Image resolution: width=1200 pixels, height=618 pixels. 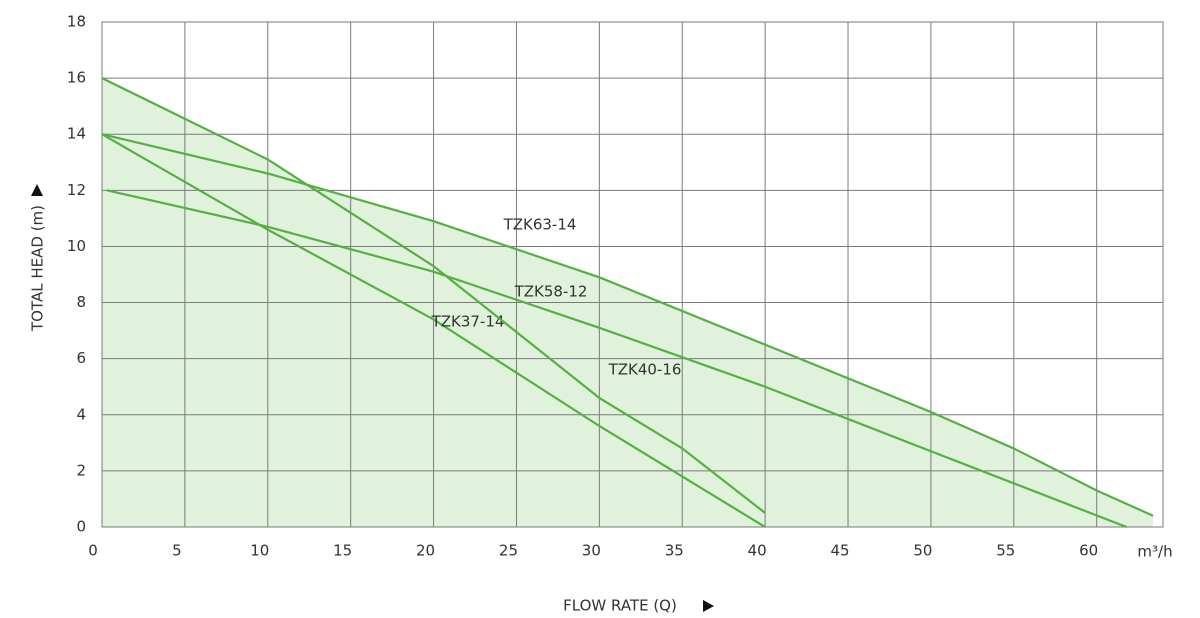 I want to click on x-tick-label: 30, so click(x=591, y=551).